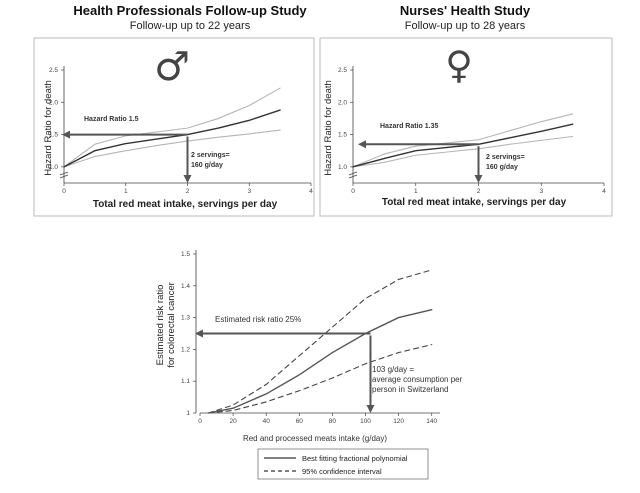 This screenshot has height=493, width=640. Describe the element at coordinates (185, 318) in the screenshot. I see `chart3-y-tick-label: 1.3` at that location.